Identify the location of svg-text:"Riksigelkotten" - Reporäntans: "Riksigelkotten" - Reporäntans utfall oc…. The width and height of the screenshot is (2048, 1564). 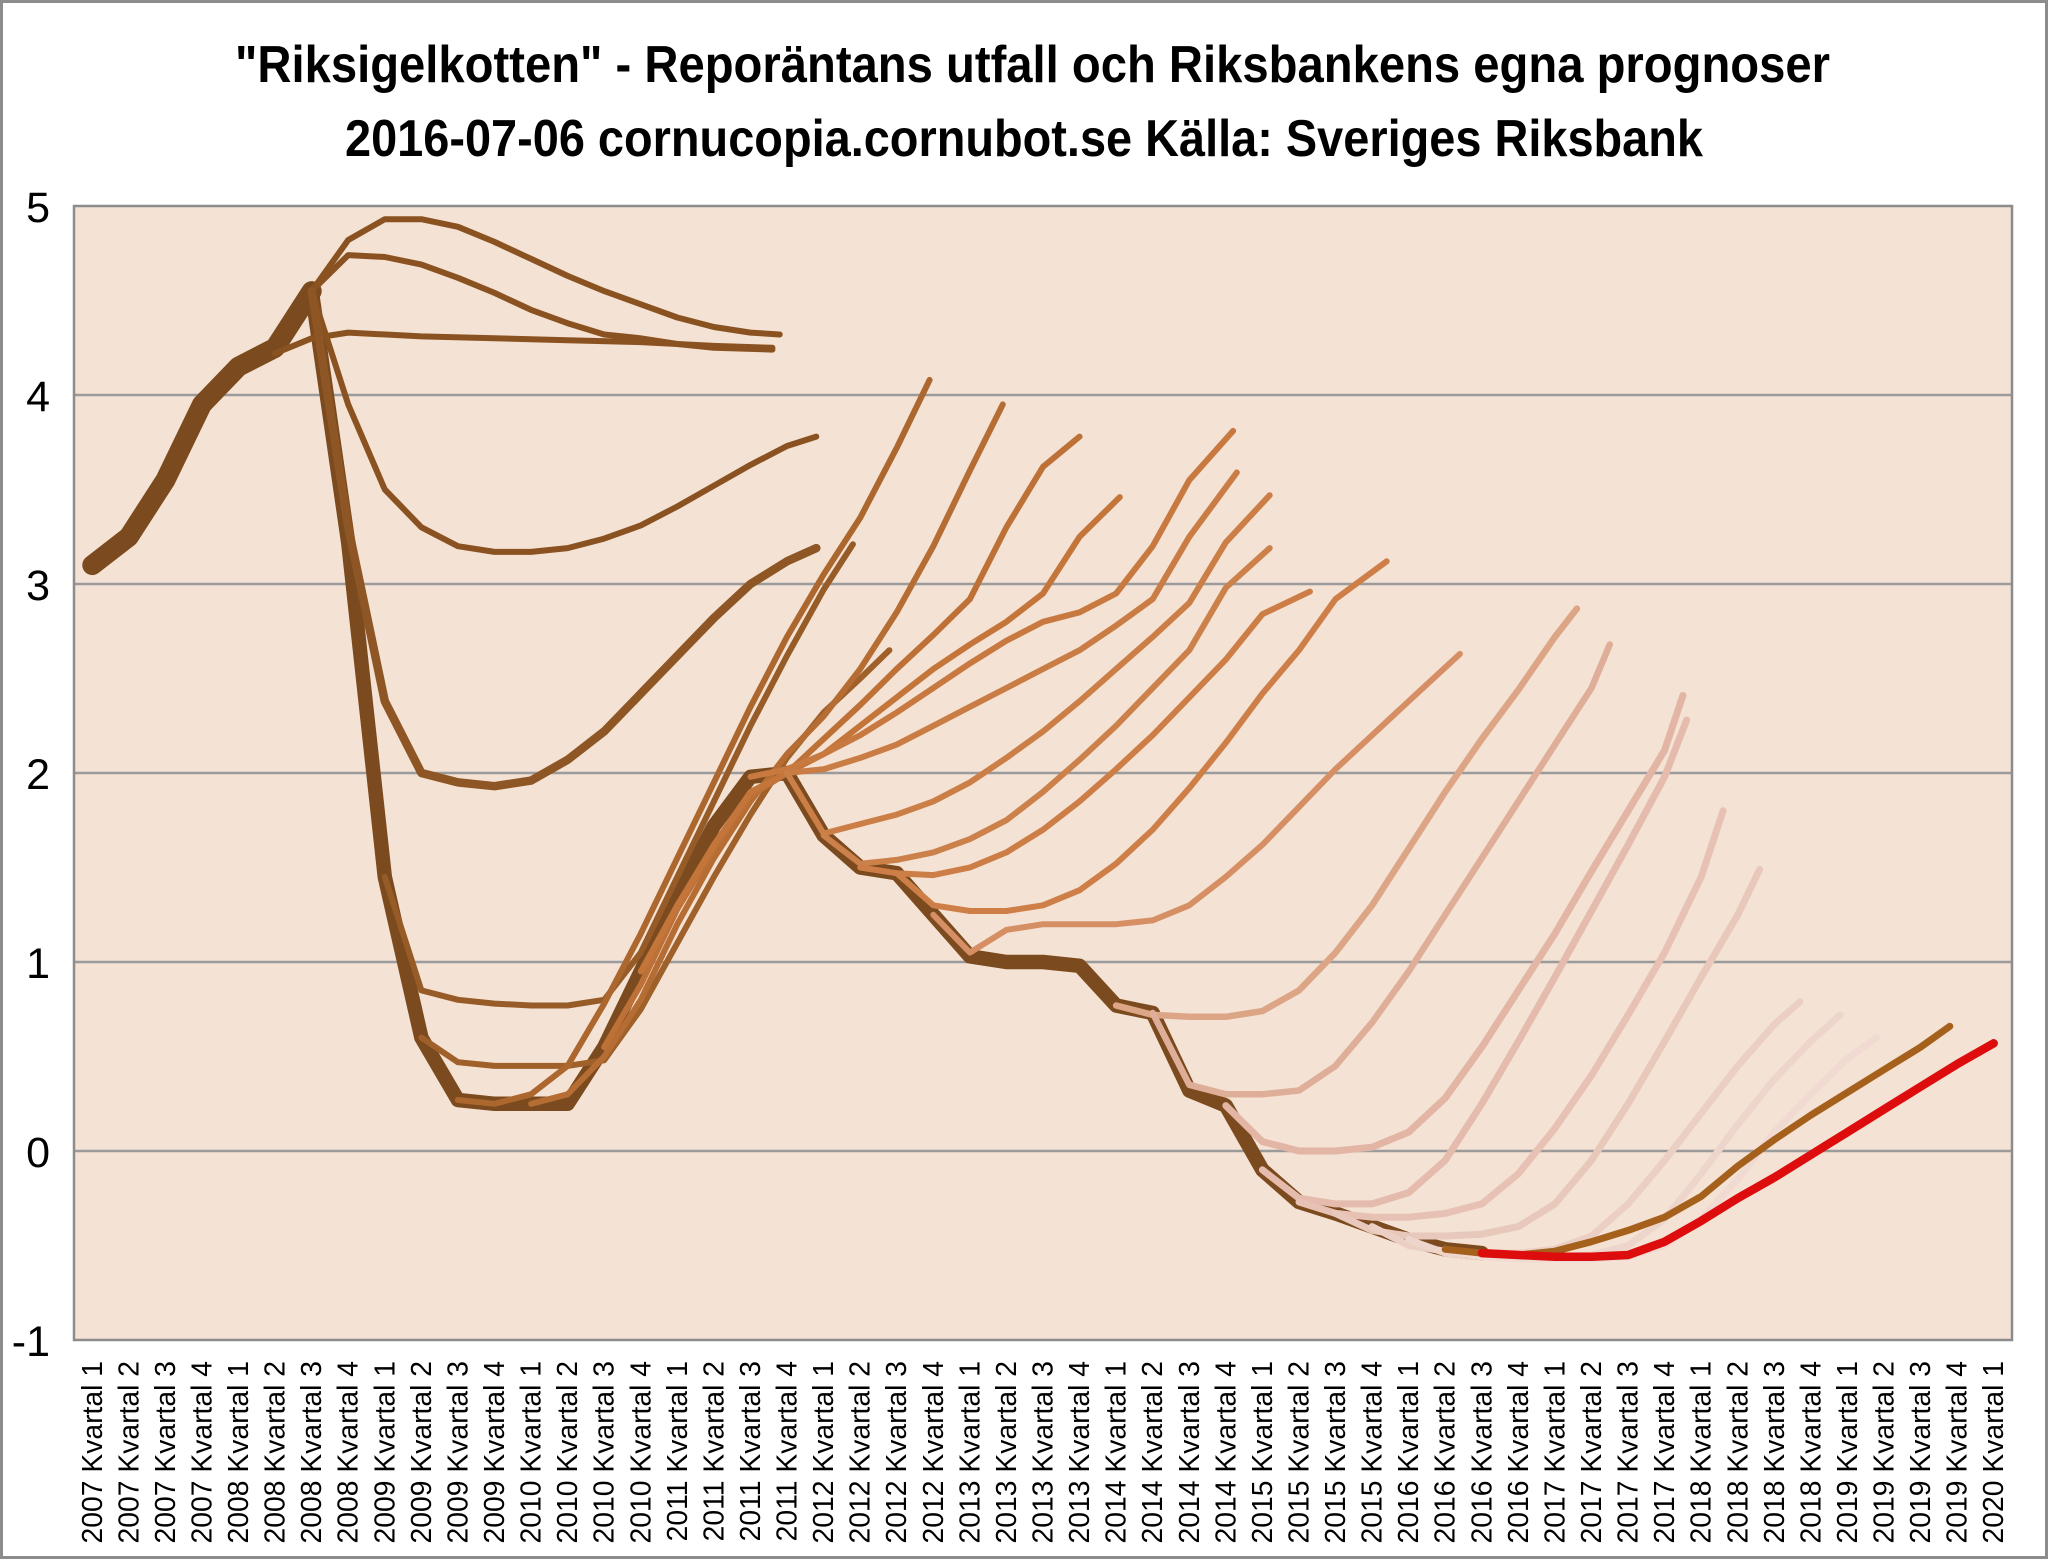
(1032, 65).